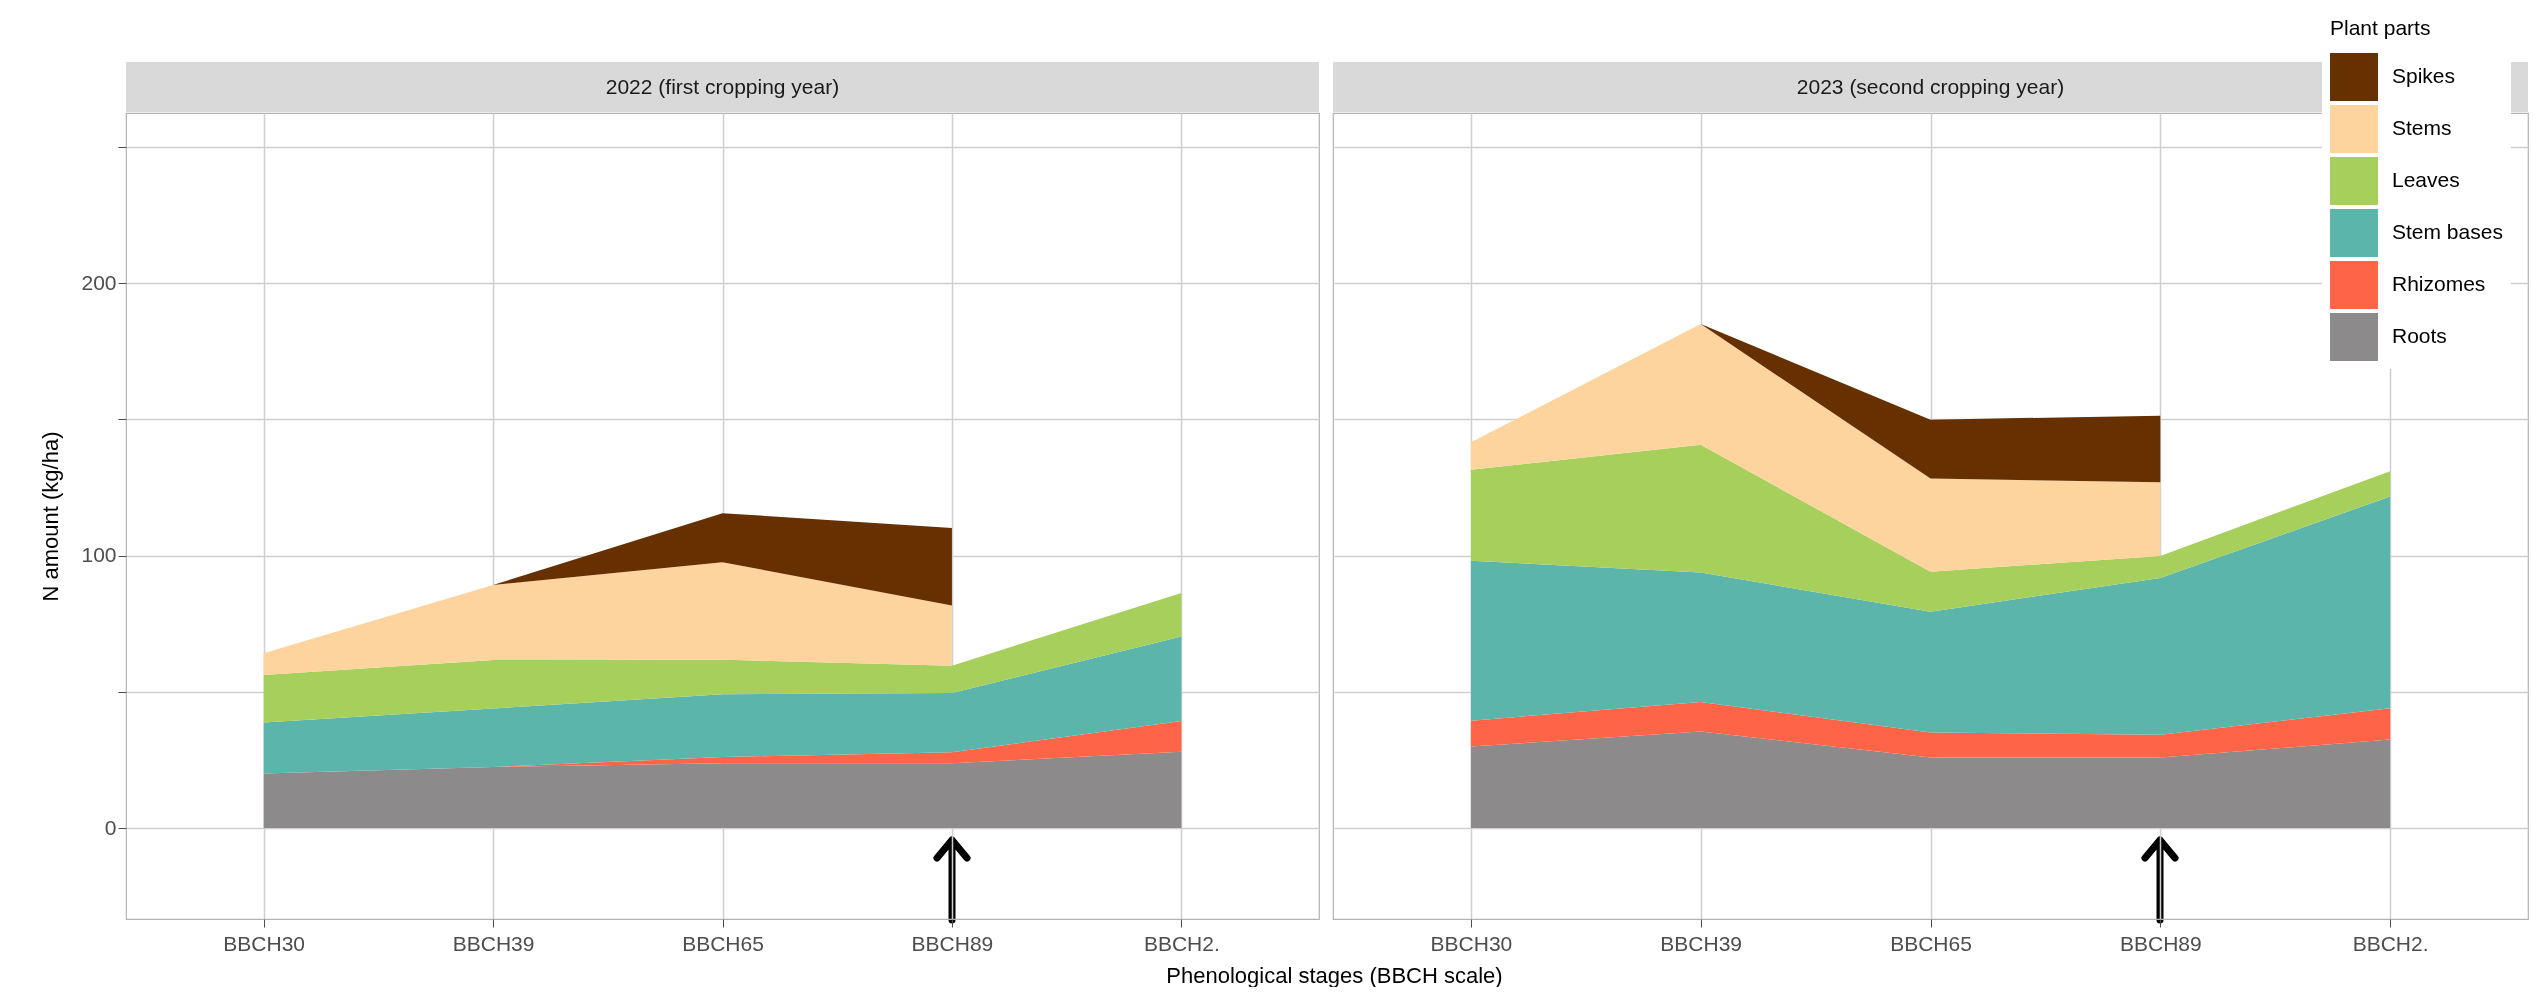  Describe the element at coordinates (51, 516) in the screenshot. I see `y-axis-title: N amount (kg/ha)` at that location.